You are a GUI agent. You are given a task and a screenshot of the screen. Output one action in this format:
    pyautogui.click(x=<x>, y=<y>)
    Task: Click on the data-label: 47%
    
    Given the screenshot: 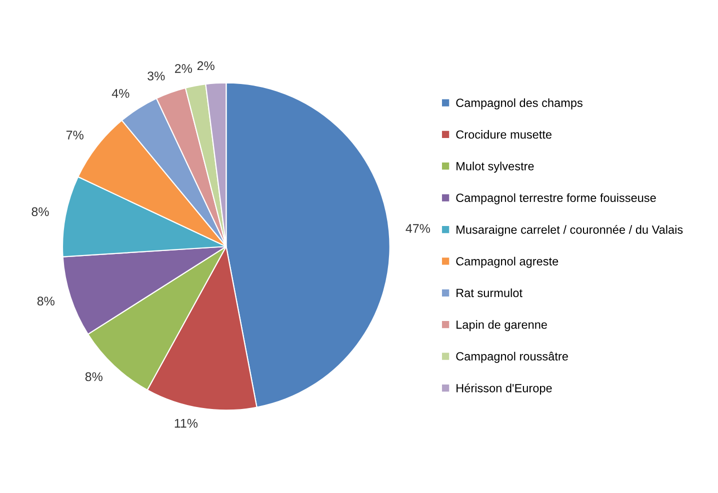 What is the action you would take?
    pyautogui.click(x=418, y=228)
    